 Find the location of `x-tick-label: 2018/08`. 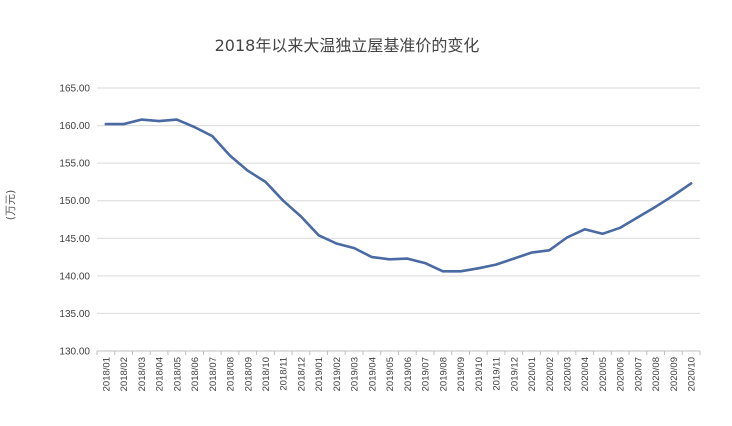

x-tick-label: 2018/08 is located at coordinates (231, 374).